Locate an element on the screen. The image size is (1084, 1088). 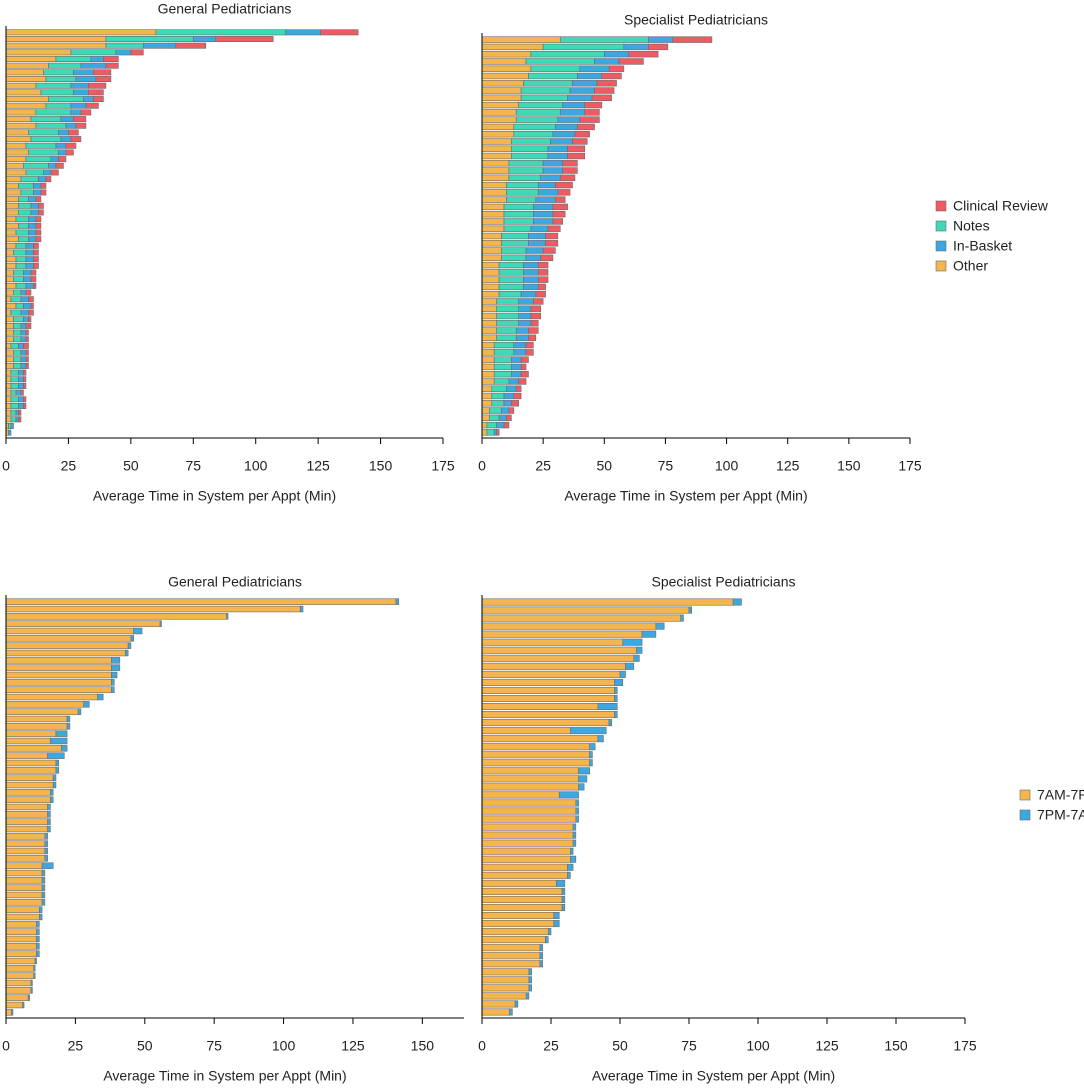
x-tick-label: 150 is located at coordinates (896, 1046).